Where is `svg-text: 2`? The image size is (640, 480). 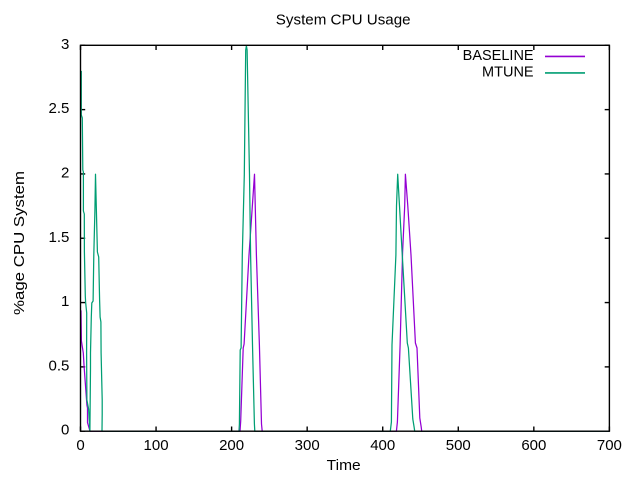
svg-text: 2 is located at coordinates (65, 172).